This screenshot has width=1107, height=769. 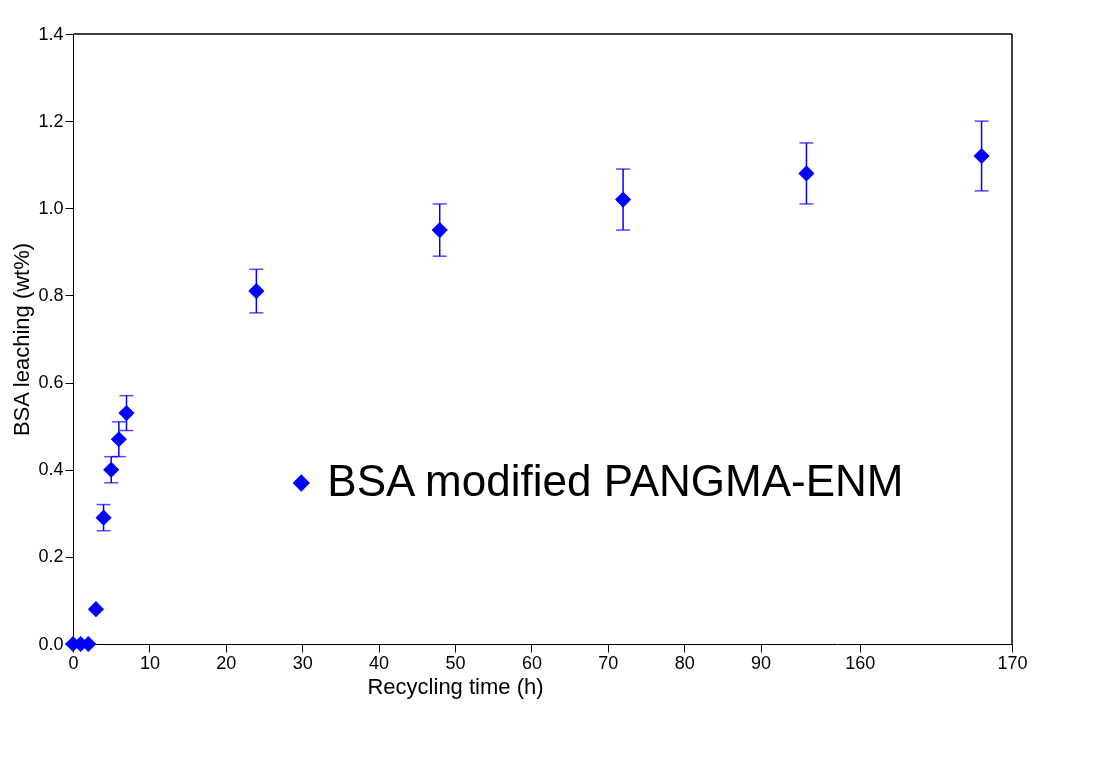 I want to click on y-tick-label: 0.0, so click(x=51, y=643).